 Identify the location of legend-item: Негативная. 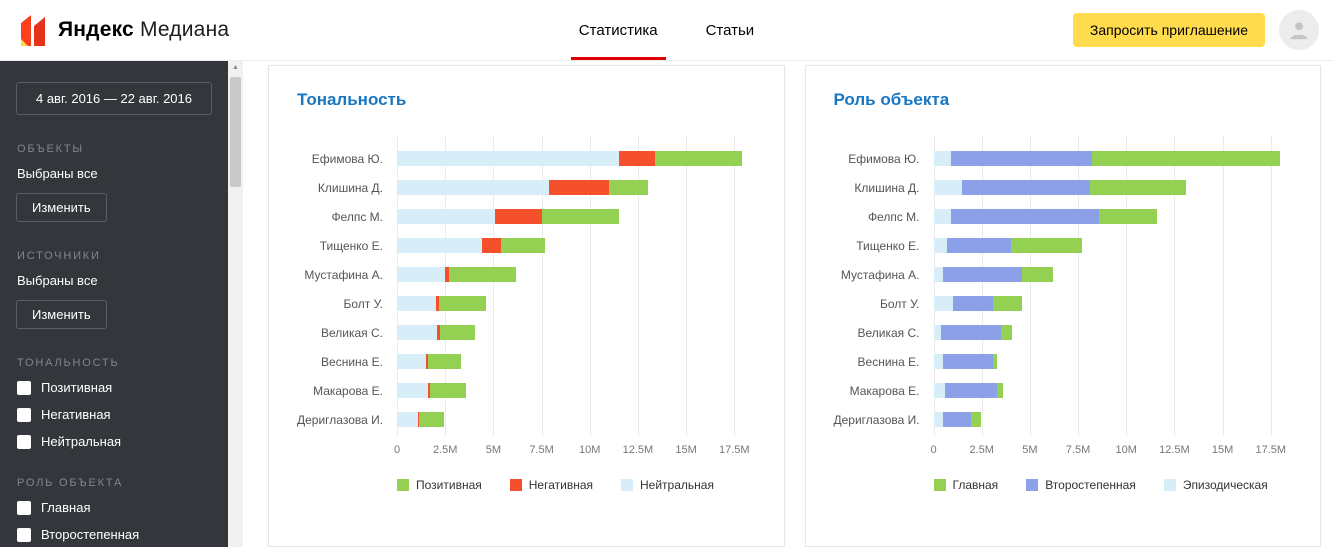
(551, 485).